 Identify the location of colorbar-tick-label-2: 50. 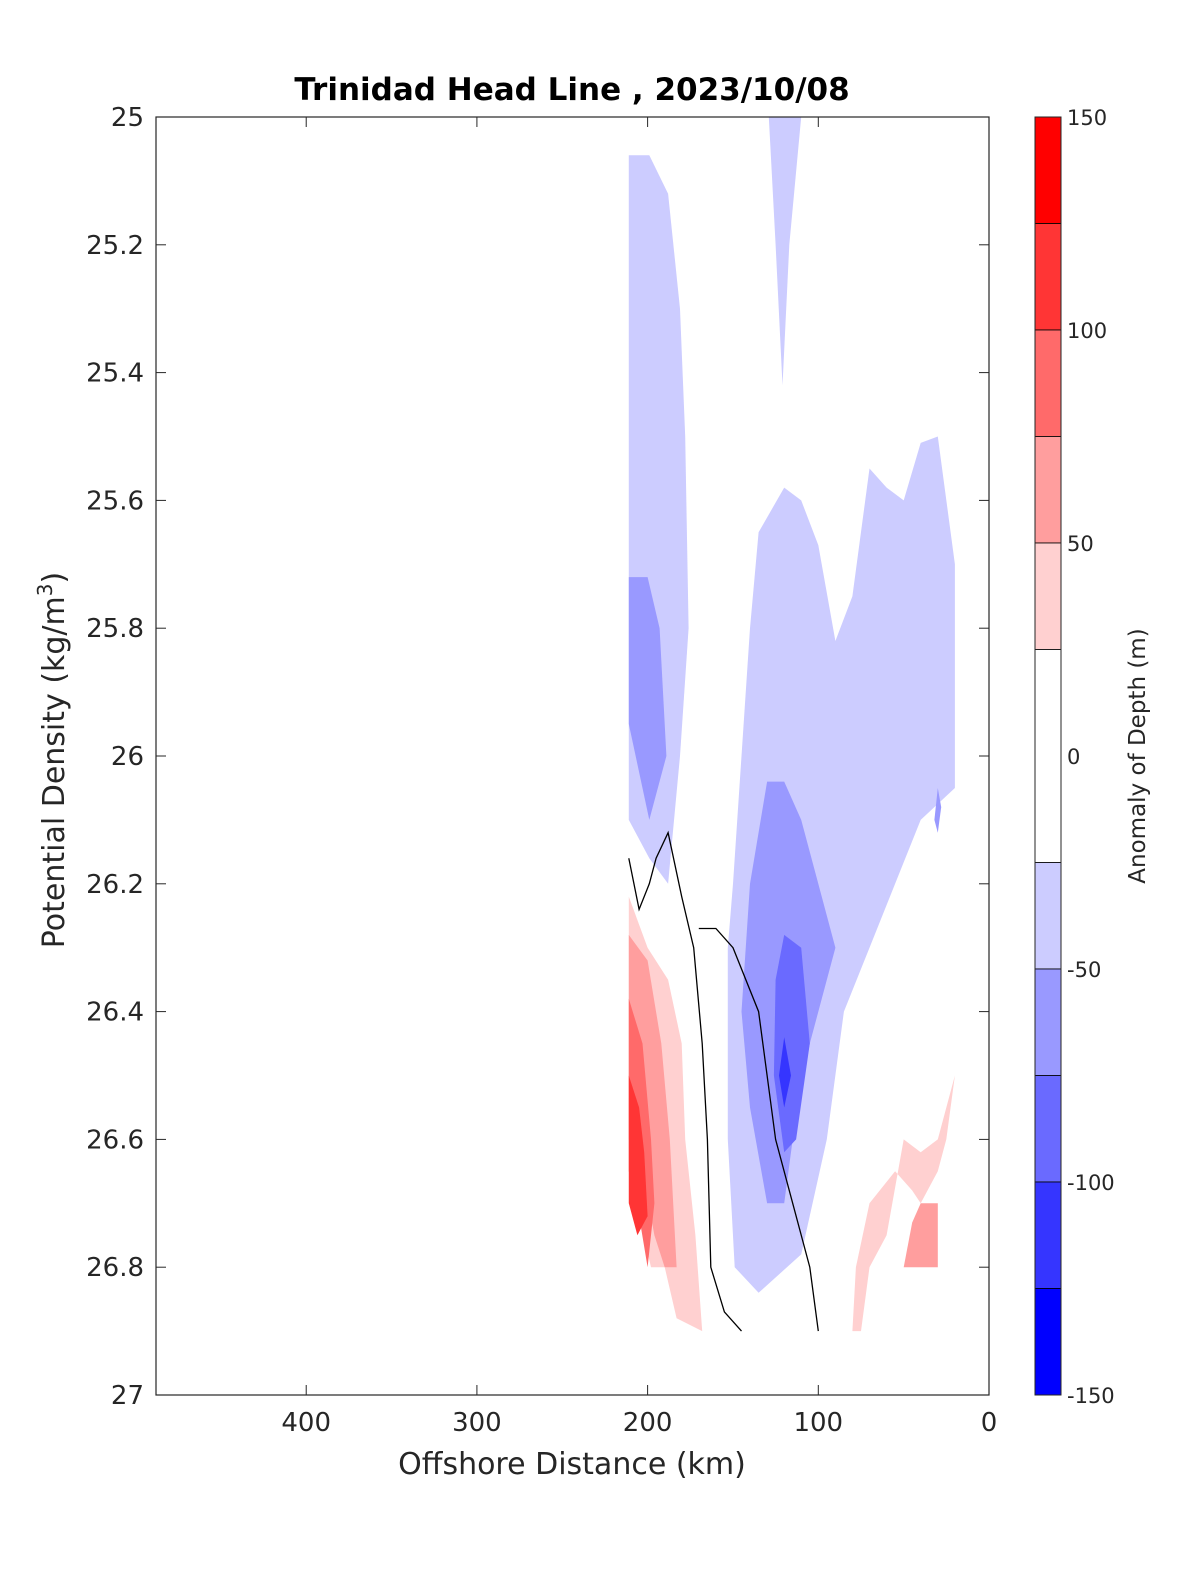
(1080, 544).